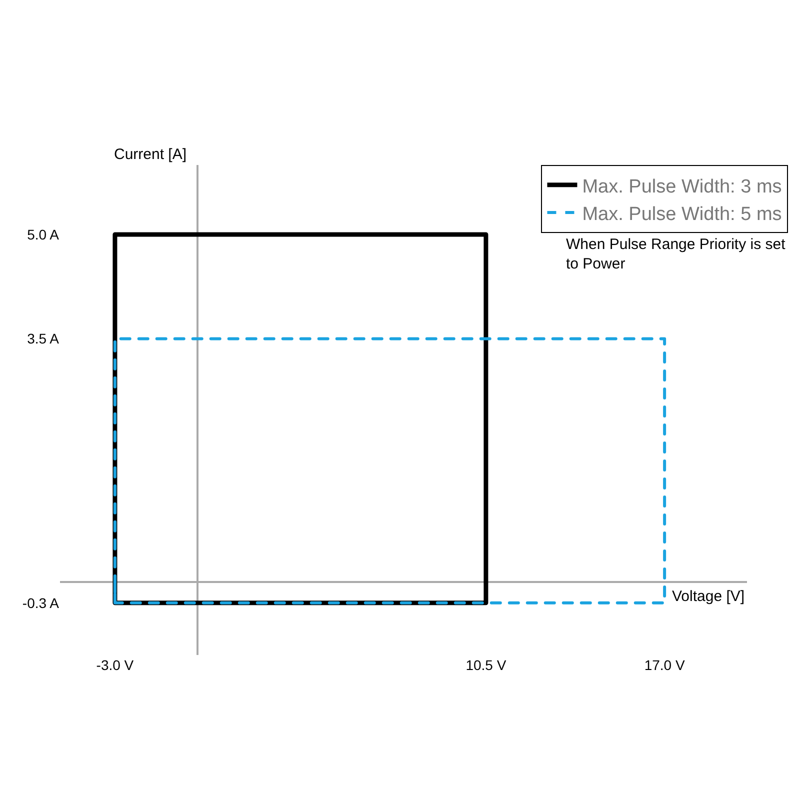 The height and width of the screenshot is (800, 800). What do you see at coordinates (43, 338) in the screenshot?
I see `y-tick-label: 3.5 A` at bounding box center [43, 338].